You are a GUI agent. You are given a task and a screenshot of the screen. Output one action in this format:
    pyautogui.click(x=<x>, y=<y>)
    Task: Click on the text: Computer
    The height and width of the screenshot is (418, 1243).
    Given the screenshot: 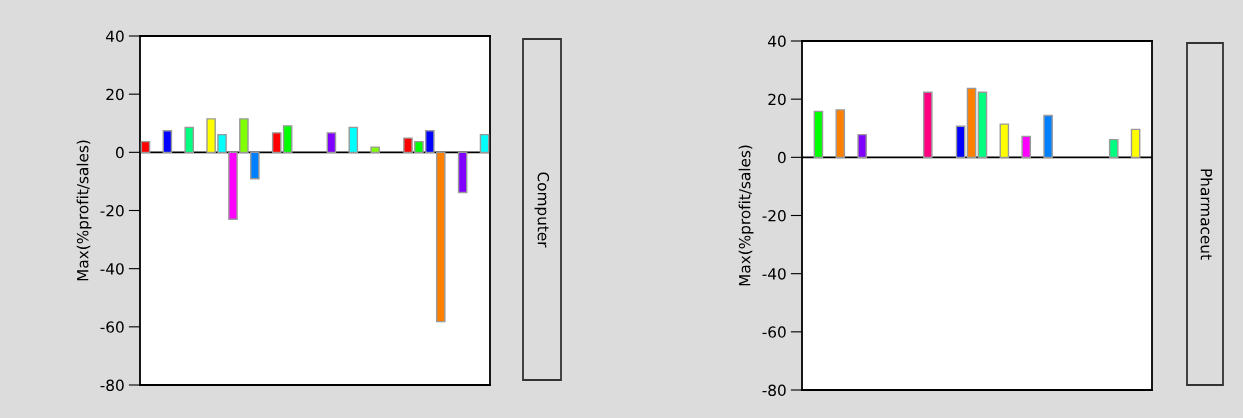 What is the action you would take?
    pyautogui.click(x=542, y=210)
    